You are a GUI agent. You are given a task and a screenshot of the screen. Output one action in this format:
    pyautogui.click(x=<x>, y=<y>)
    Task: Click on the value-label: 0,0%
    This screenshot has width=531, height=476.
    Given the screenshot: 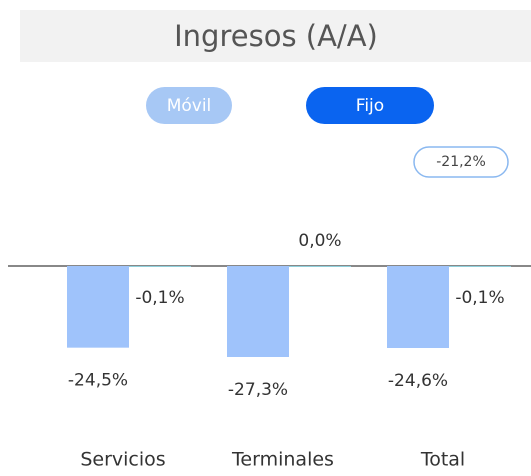 What is the action you would take?
    pyautogui.click(x=319, y=241)
    